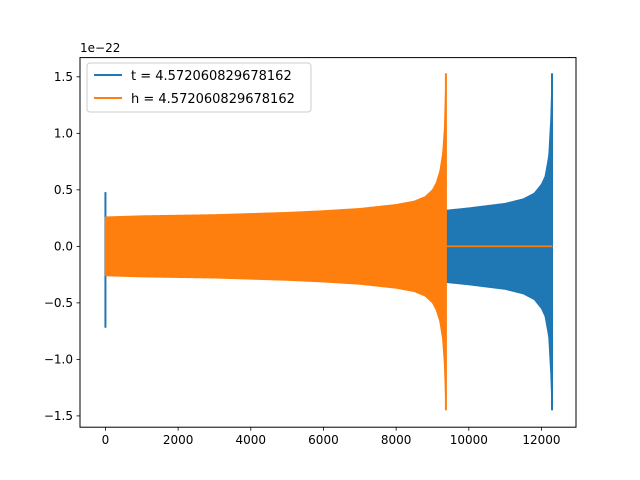 This screenshot has height=480, width=640. I want to click on legend-frame, so click(199, 87).